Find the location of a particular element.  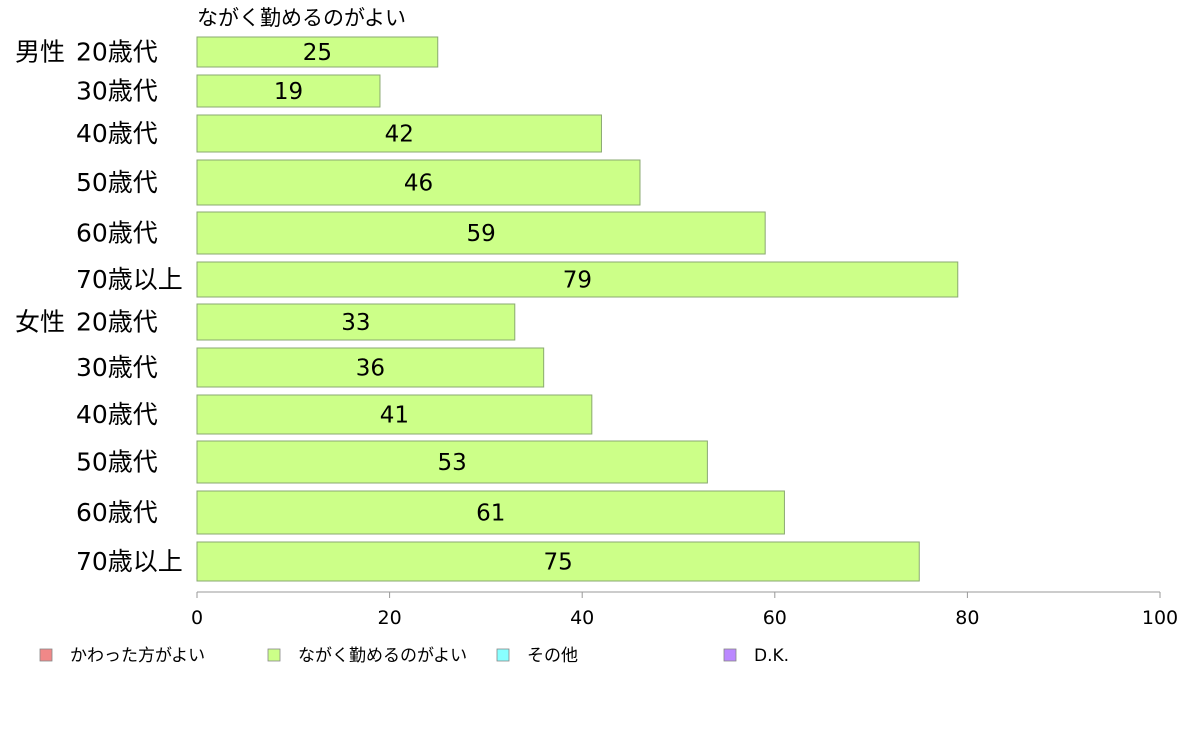

bar-value-label: 33 is located at coordinates (355, 323).